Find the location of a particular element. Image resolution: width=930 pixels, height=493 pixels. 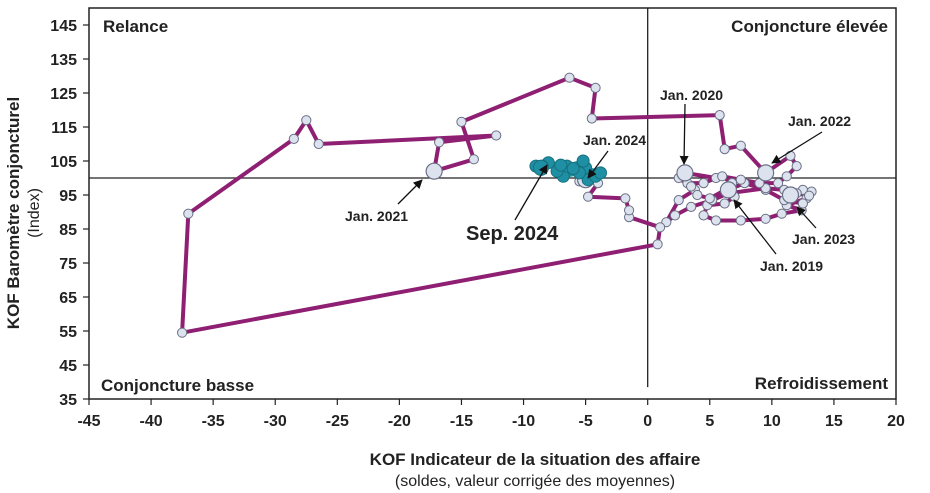

y-tick-label: 125 is located at coordinates (63, 94).